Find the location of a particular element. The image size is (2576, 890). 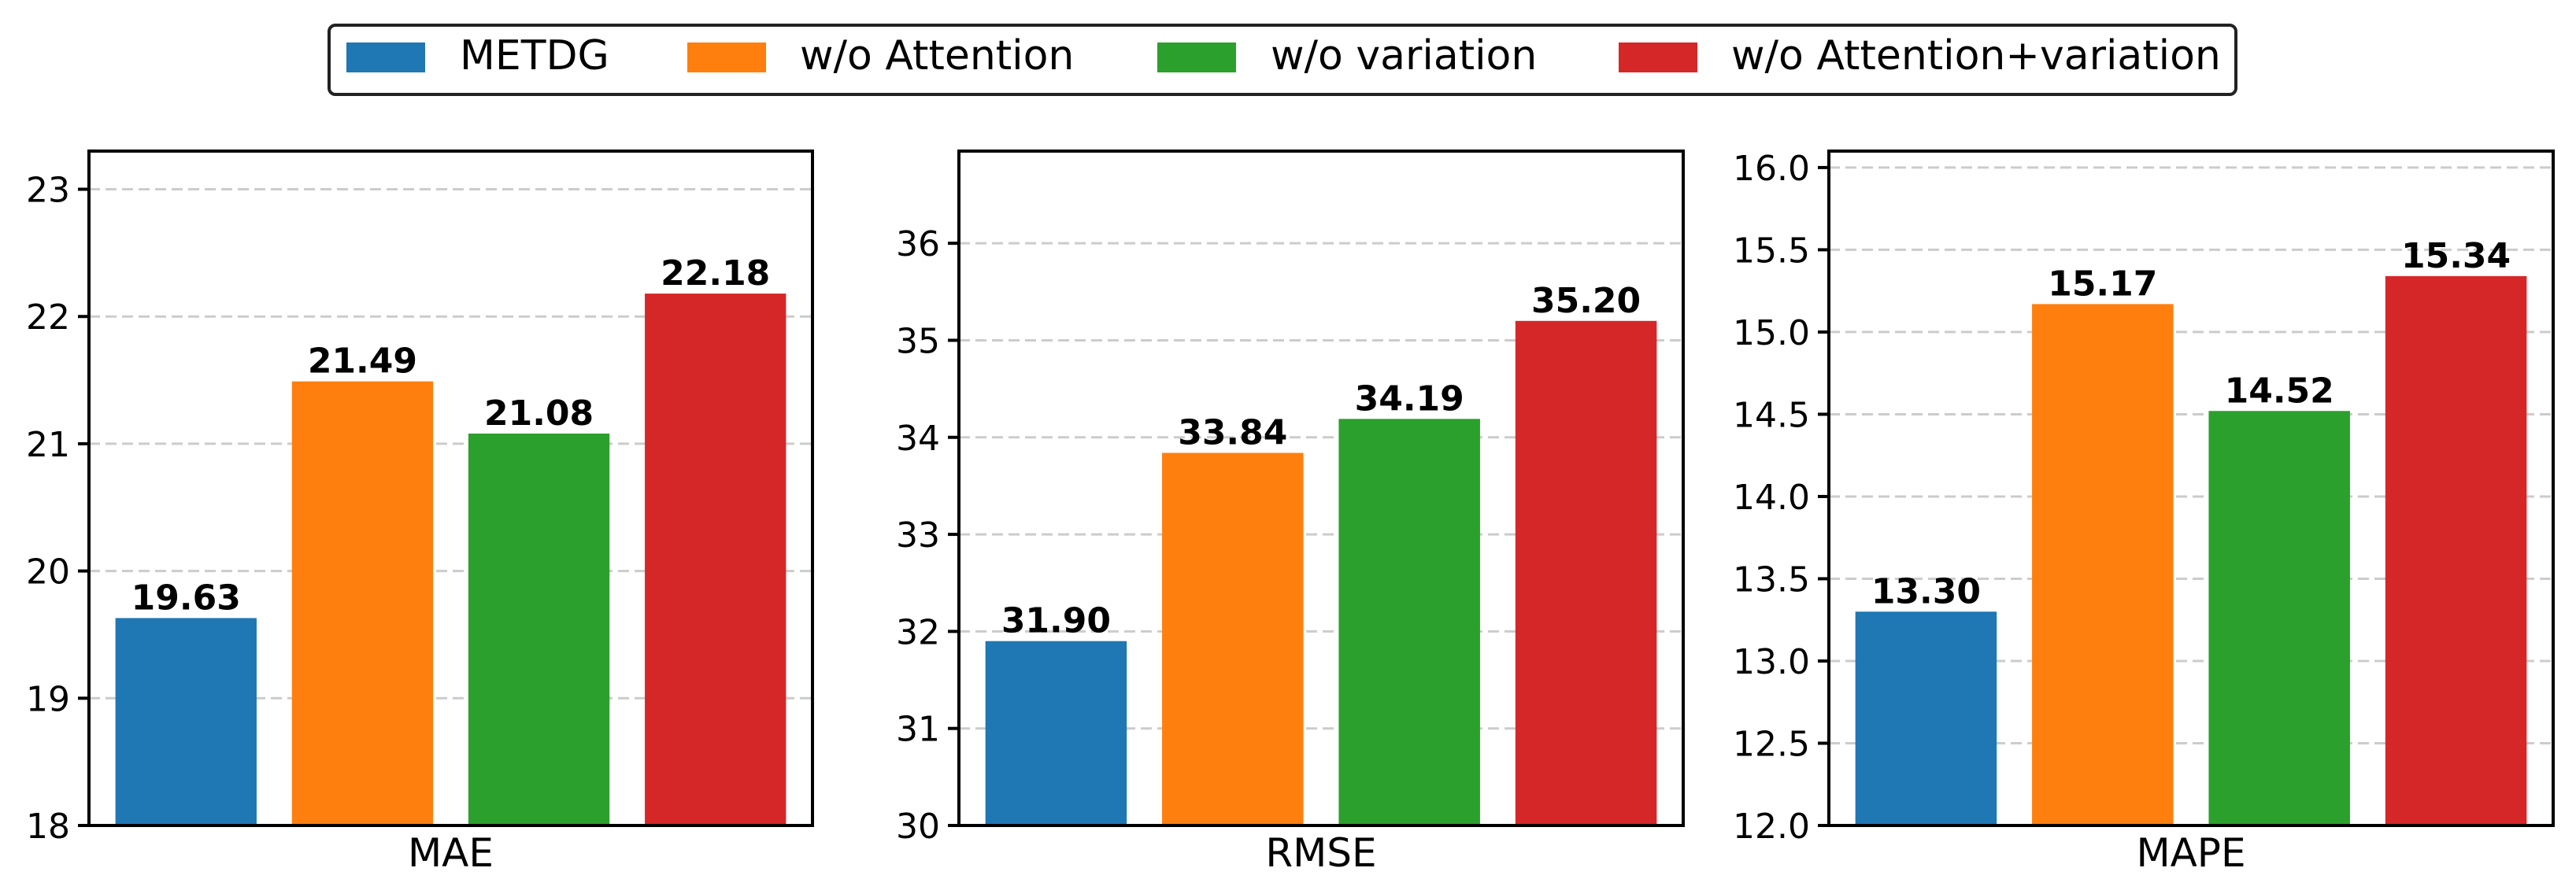

y-tick-label: 14.0 is located at coordinates (1771, 498).